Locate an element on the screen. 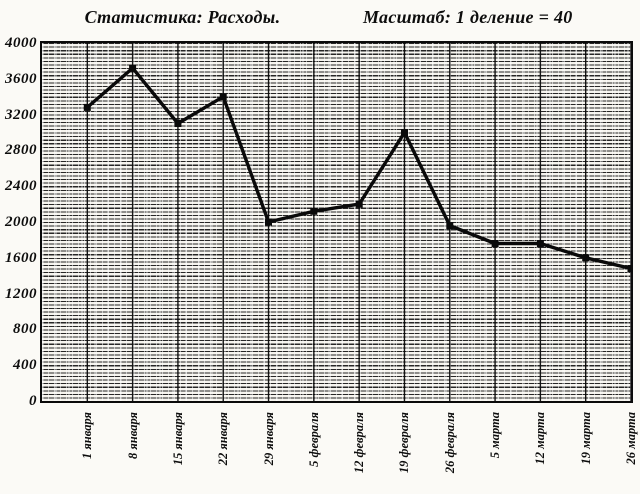 The width and height of the screenshot is (640, 494). y-tick-label: 800 is located at coordinates (25, 329).